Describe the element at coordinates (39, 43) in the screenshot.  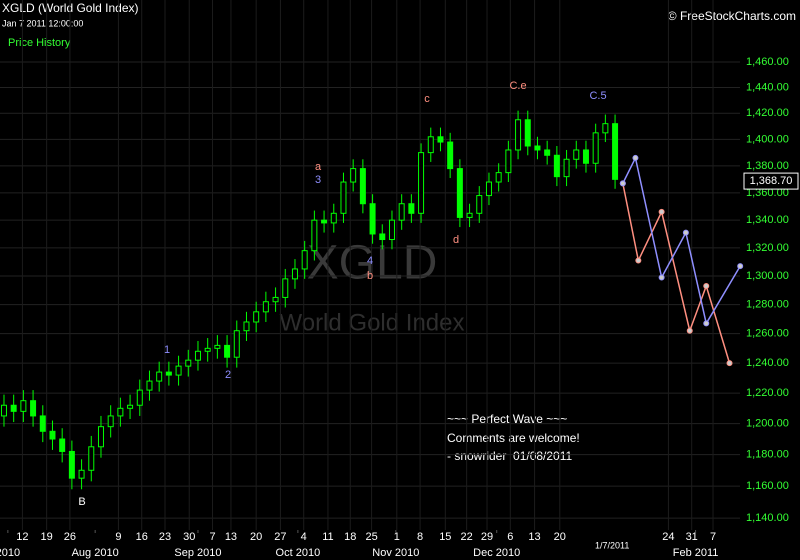
I see `legend-entry: Price History` at that location.